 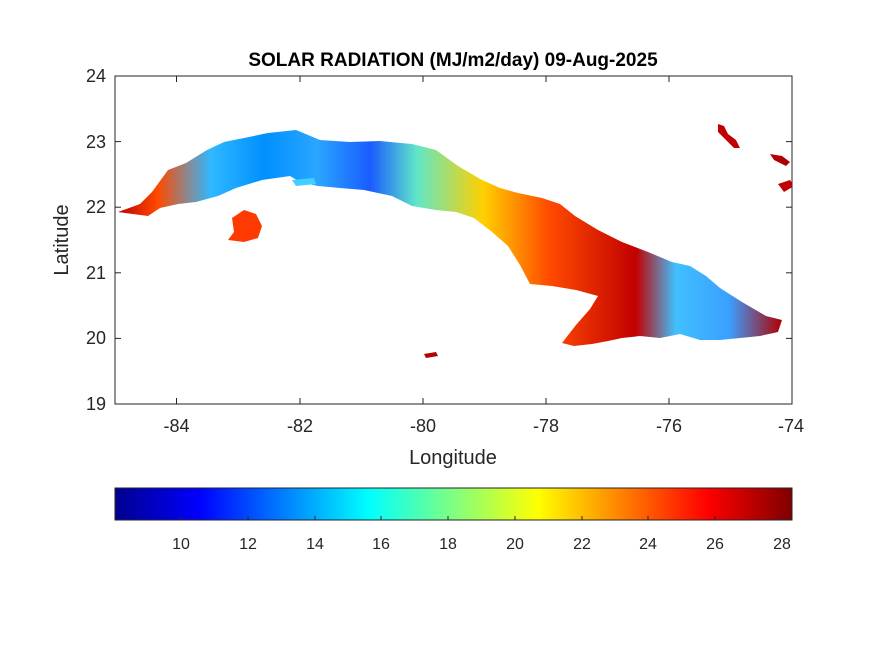 What do you see at coordinates (96, 338) in the screenshot?
I see `y-tick-label: 20` at bounding box center [96, 338].